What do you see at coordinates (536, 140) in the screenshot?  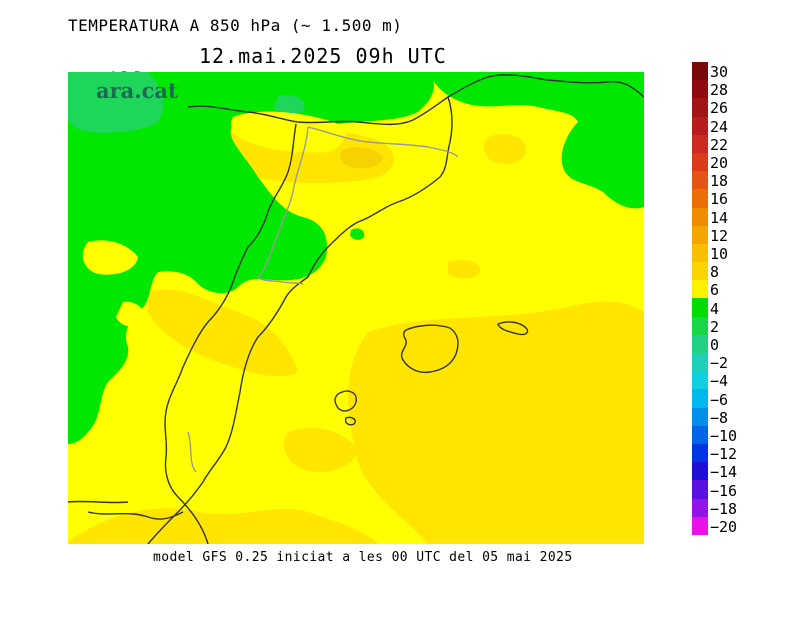 I see `field-green-ne` at bounding box center [536, 140].